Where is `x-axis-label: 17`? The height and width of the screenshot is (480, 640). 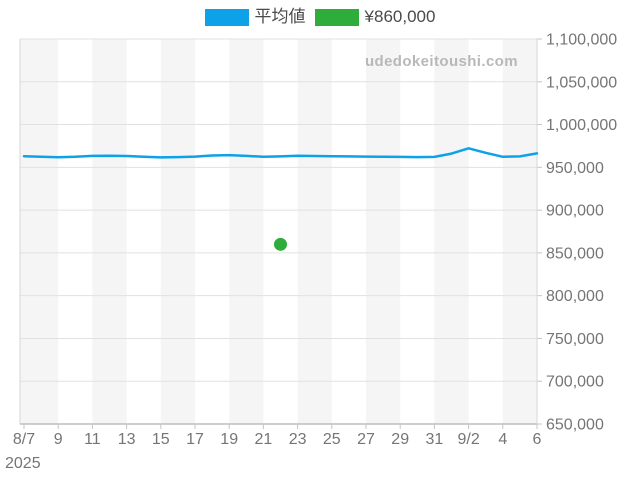 x-axis-label: 17 is located at coordinates (195, 439).